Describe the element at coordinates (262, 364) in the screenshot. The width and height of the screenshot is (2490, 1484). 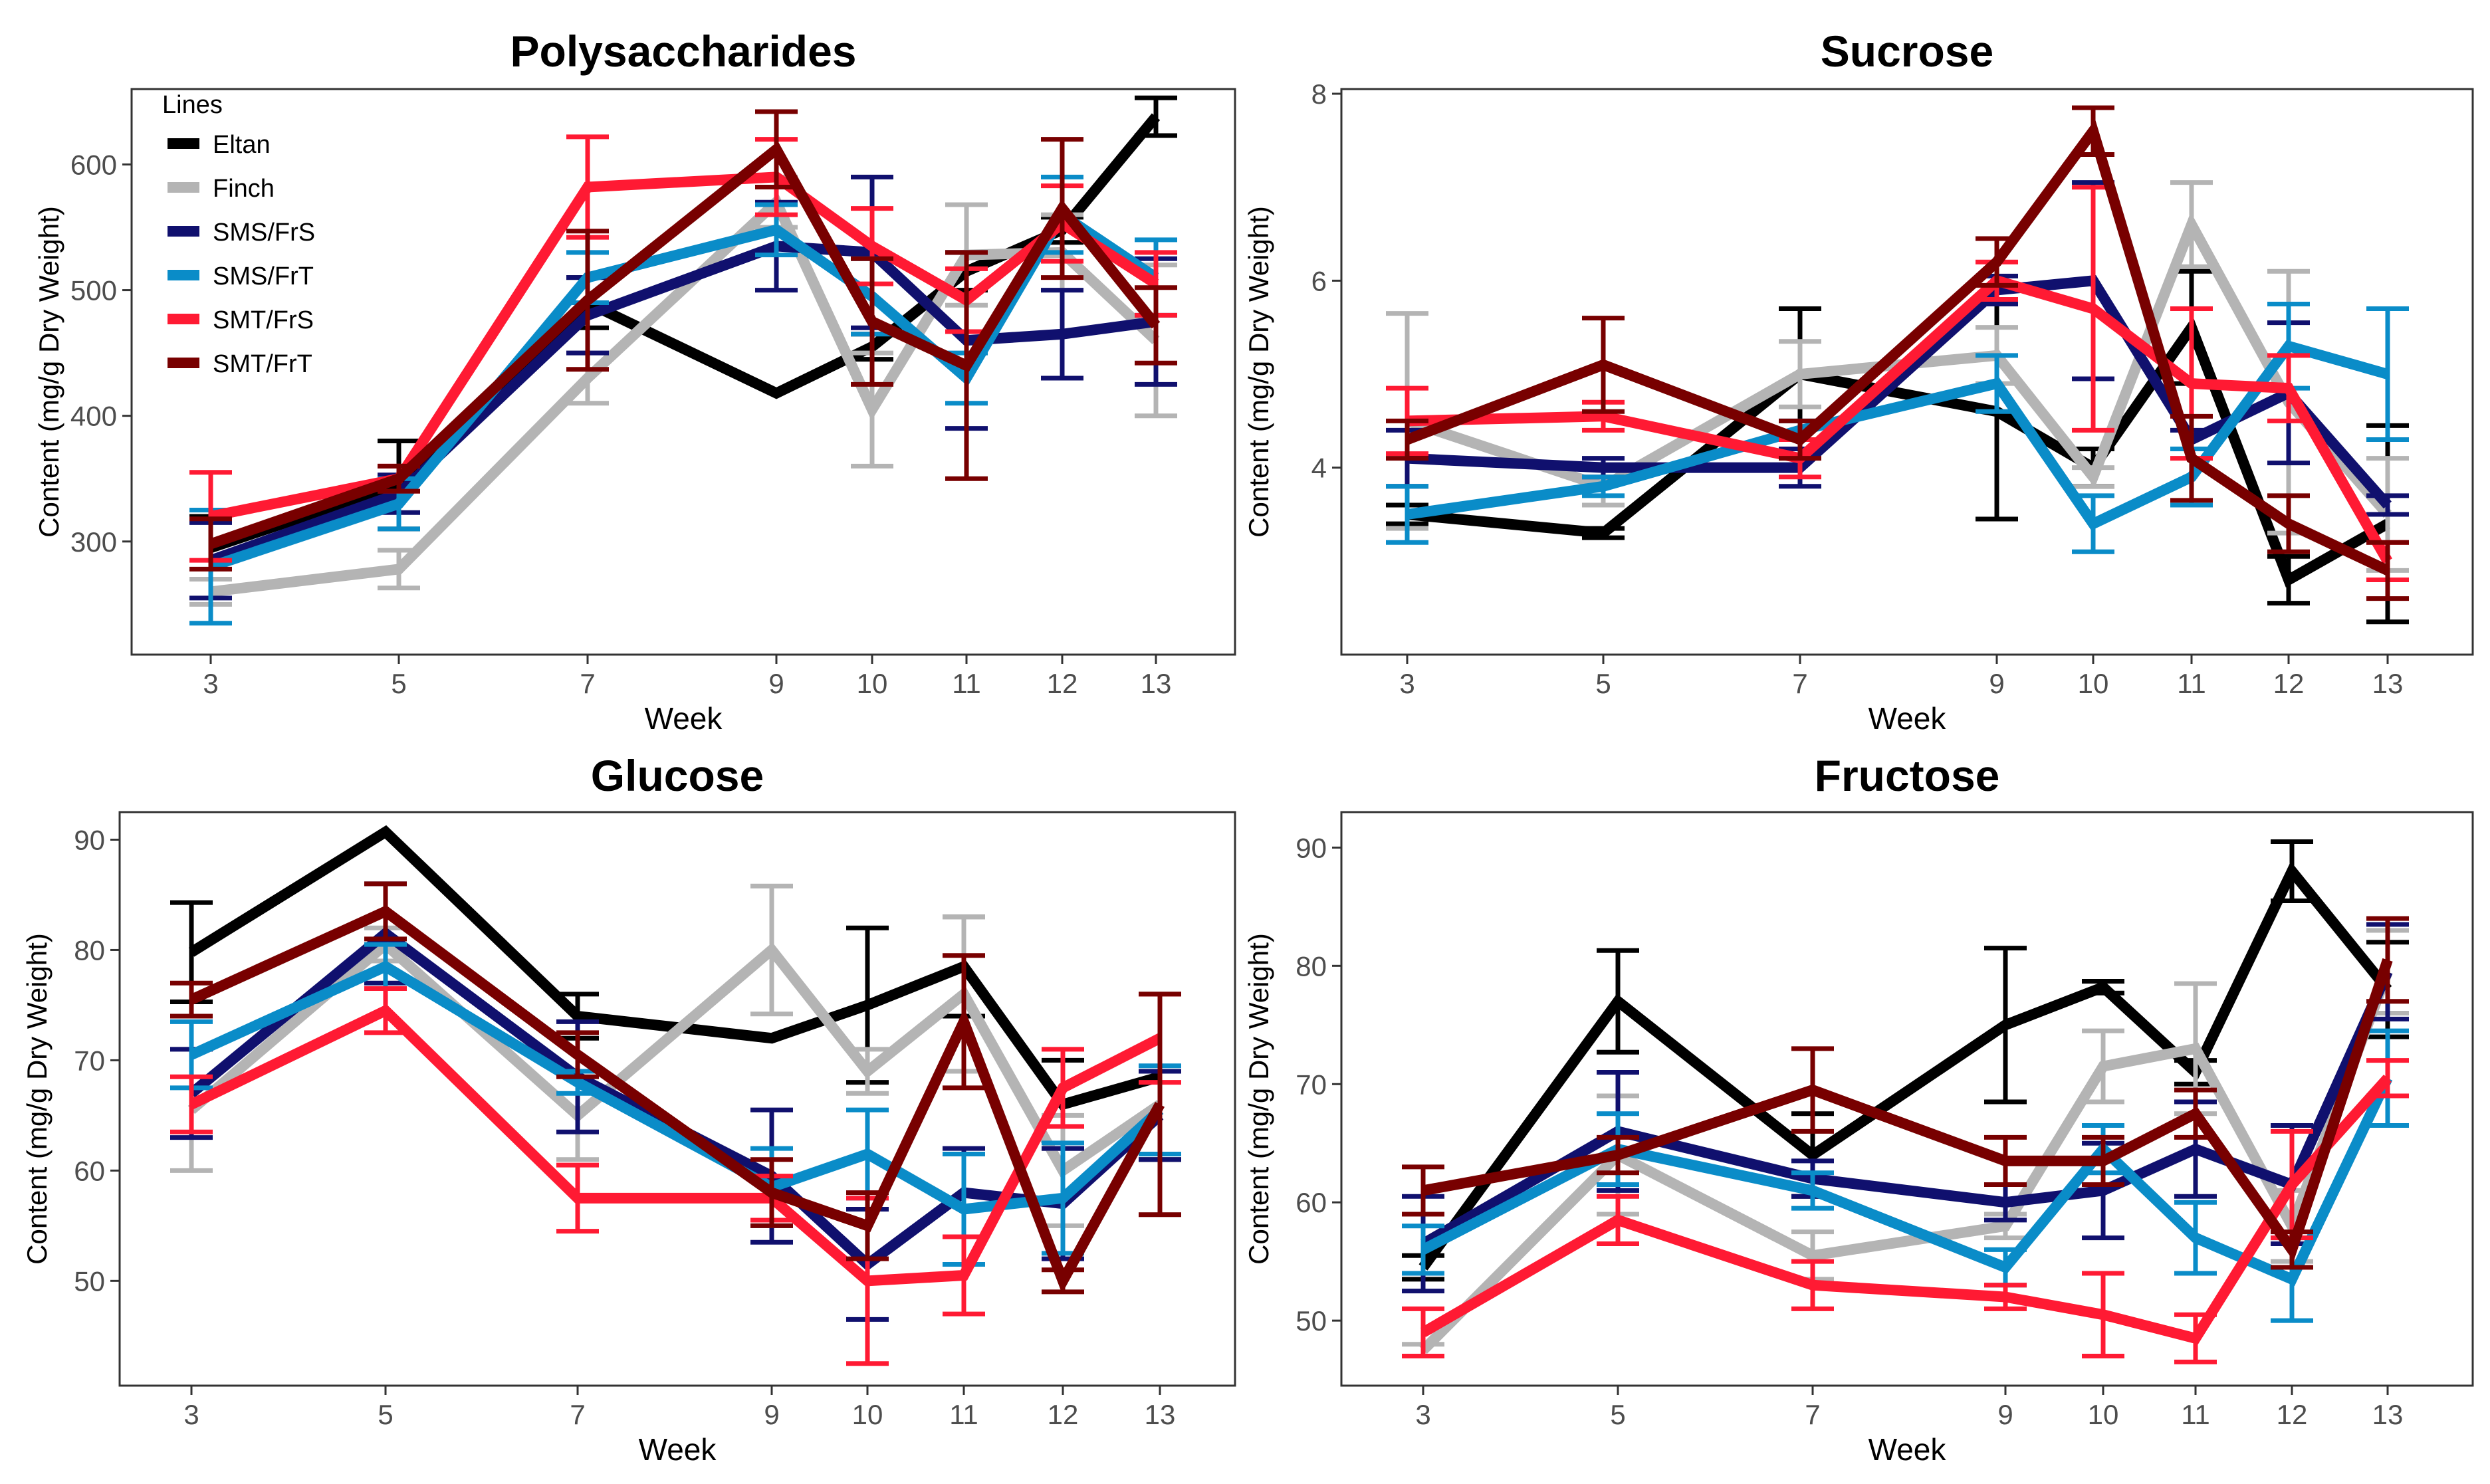
I see `legend-label: SMT/FrT` at that location.